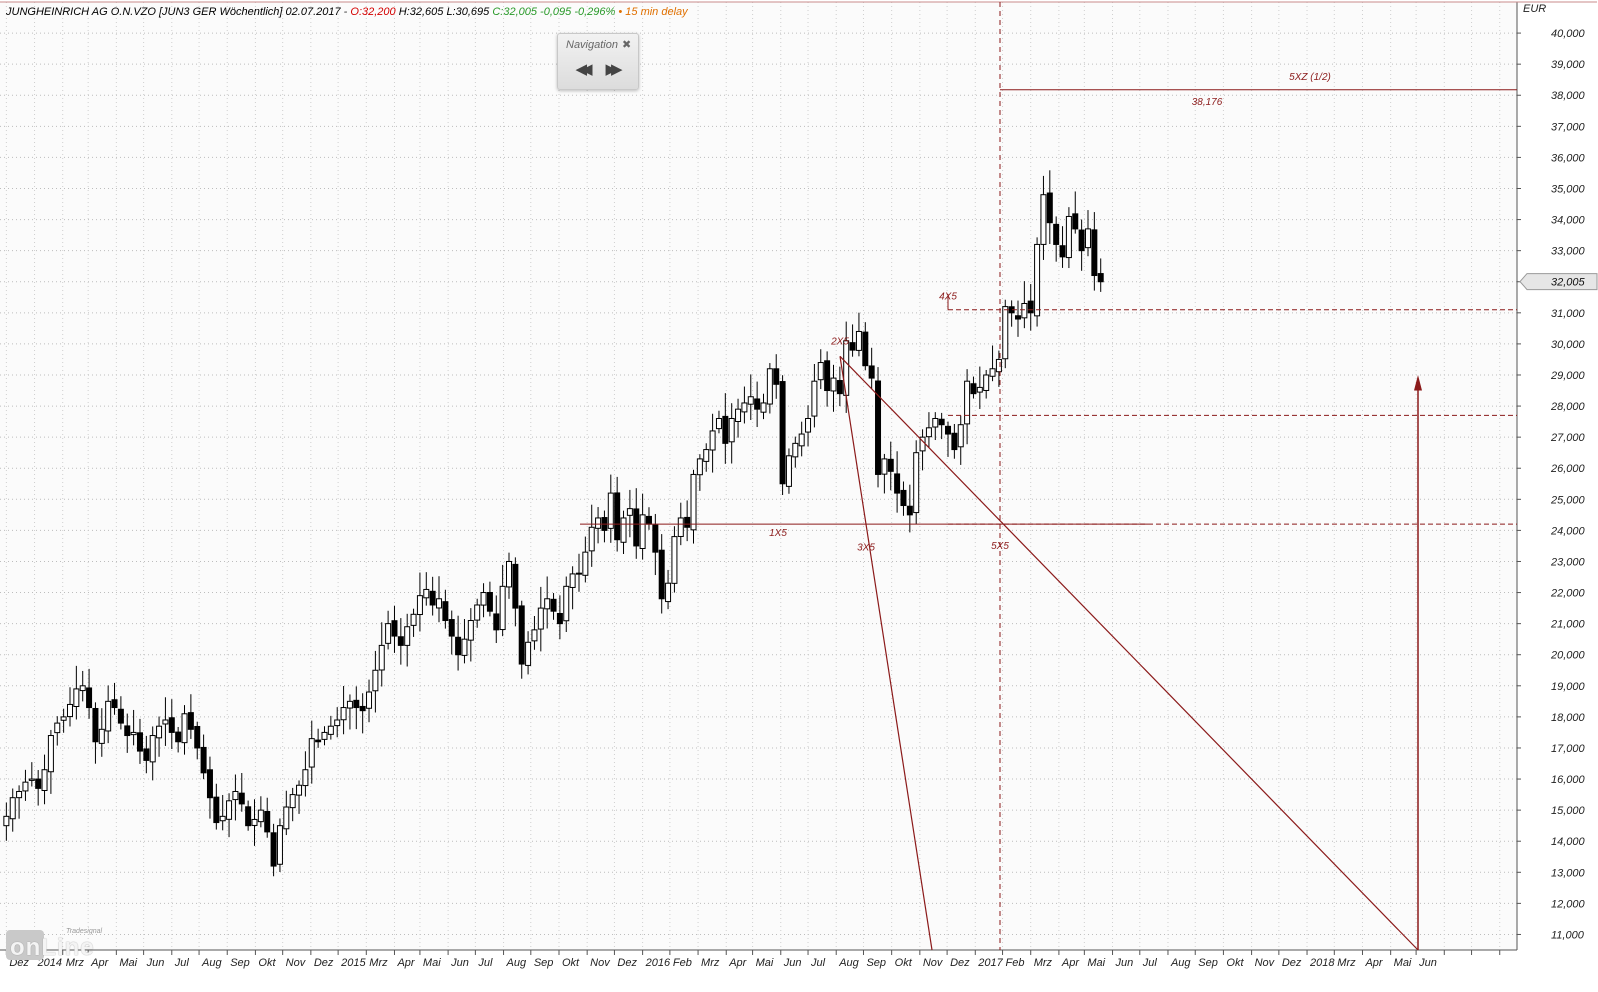 This screenshot has height=992, width=1598. What do you see at coordinates (1568, 96) in the screenshot?
I see `y-tick-label: 38,000` at bounding box center [1568, 96].